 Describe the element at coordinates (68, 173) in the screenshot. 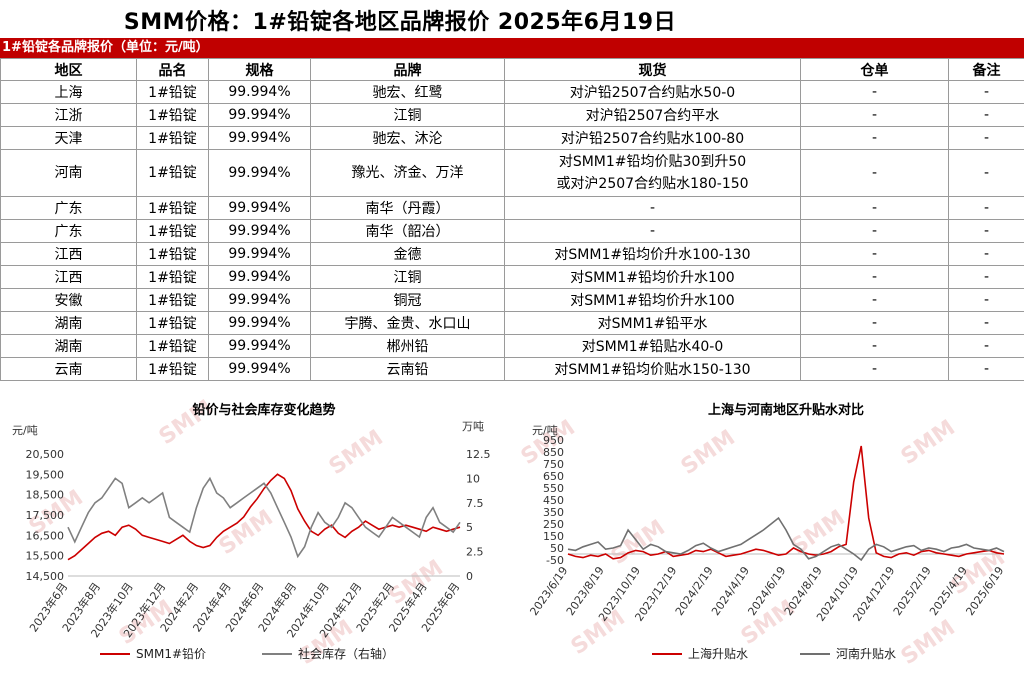

I see `cell-region: 河南` at that location.